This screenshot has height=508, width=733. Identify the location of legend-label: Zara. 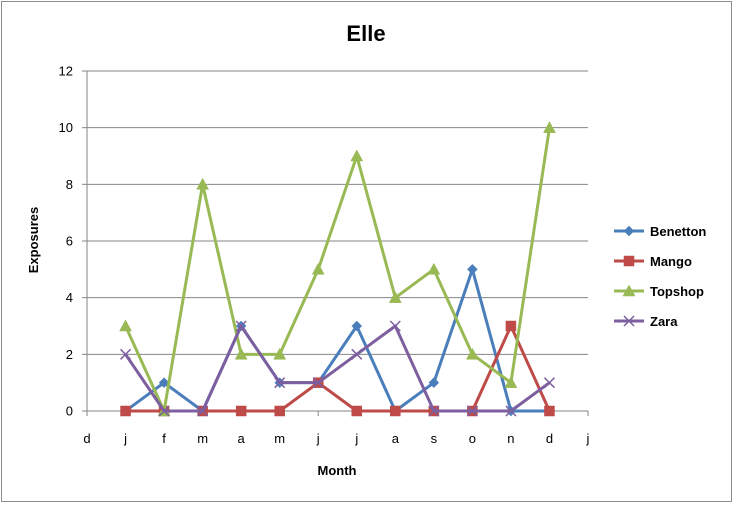
(664, 321).